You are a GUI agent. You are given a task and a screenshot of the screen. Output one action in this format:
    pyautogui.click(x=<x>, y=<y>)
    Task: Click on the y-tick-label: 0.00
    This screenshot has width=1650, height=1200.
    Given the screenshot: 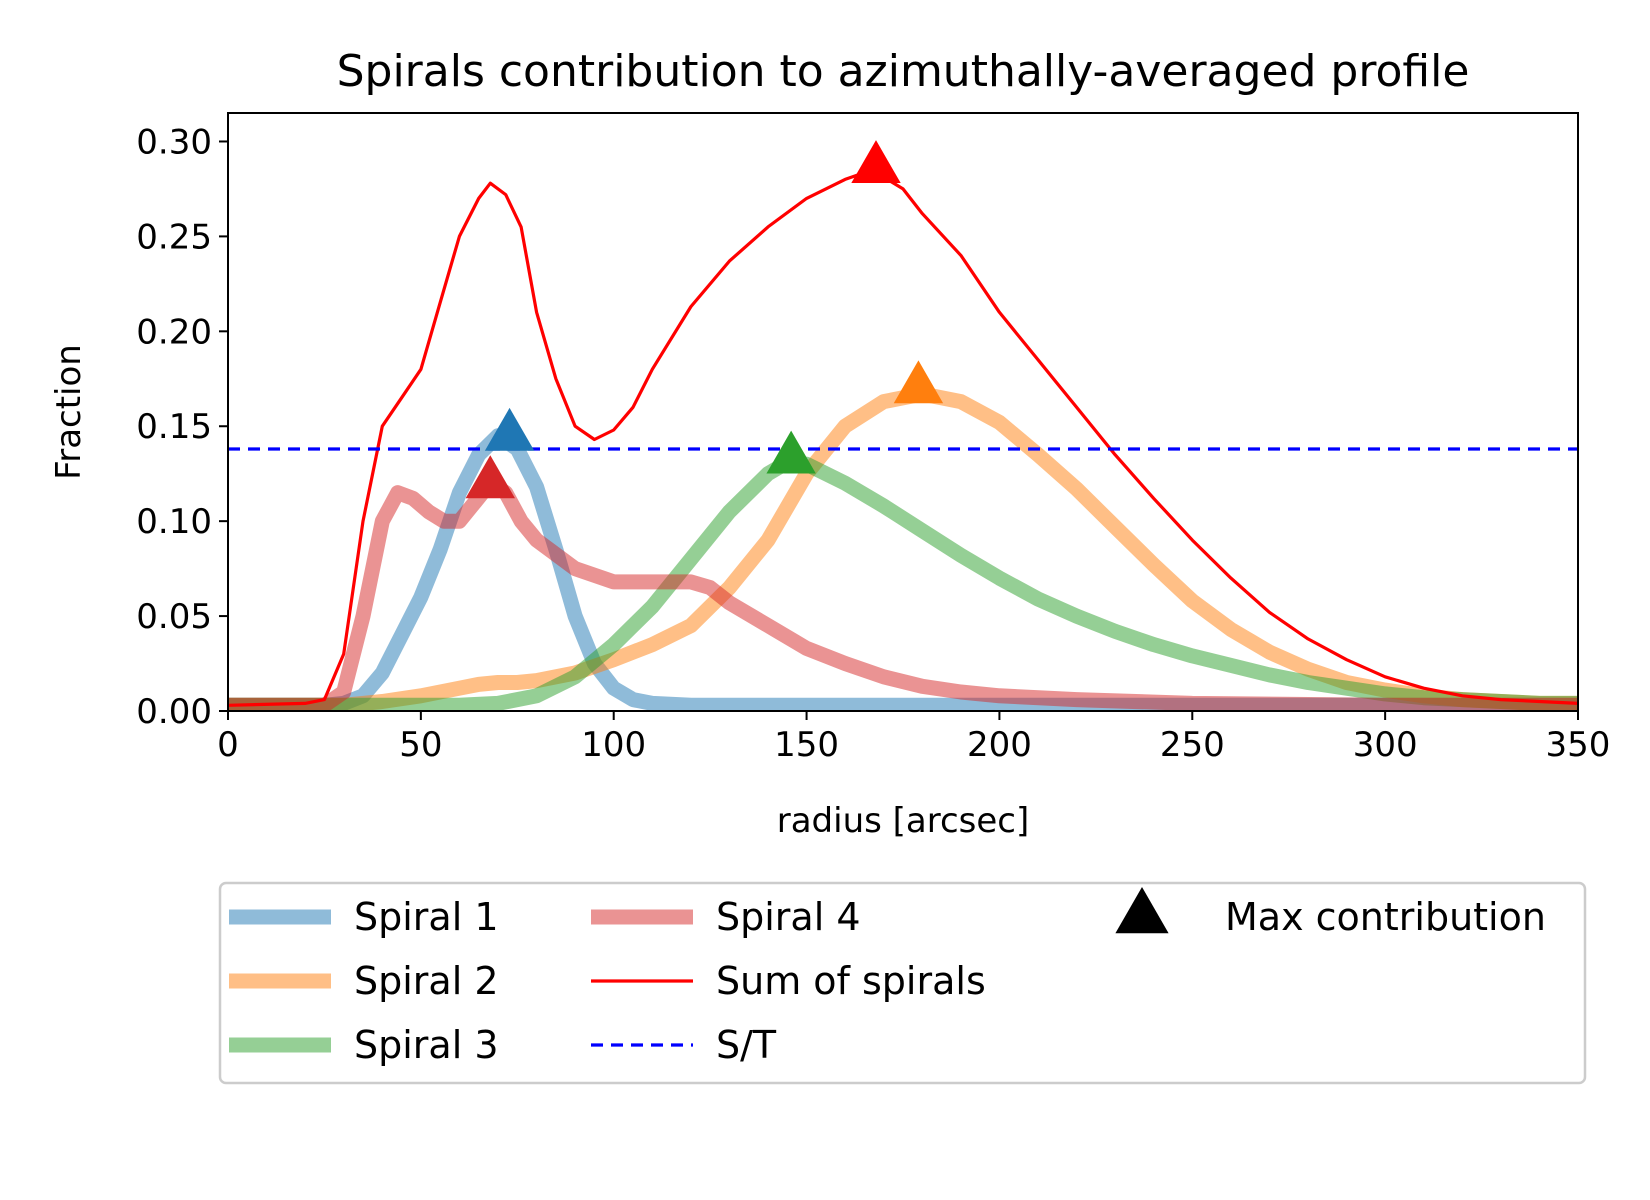 What is the action you would take?
    pyautogui.click(x=174, y=712)
    